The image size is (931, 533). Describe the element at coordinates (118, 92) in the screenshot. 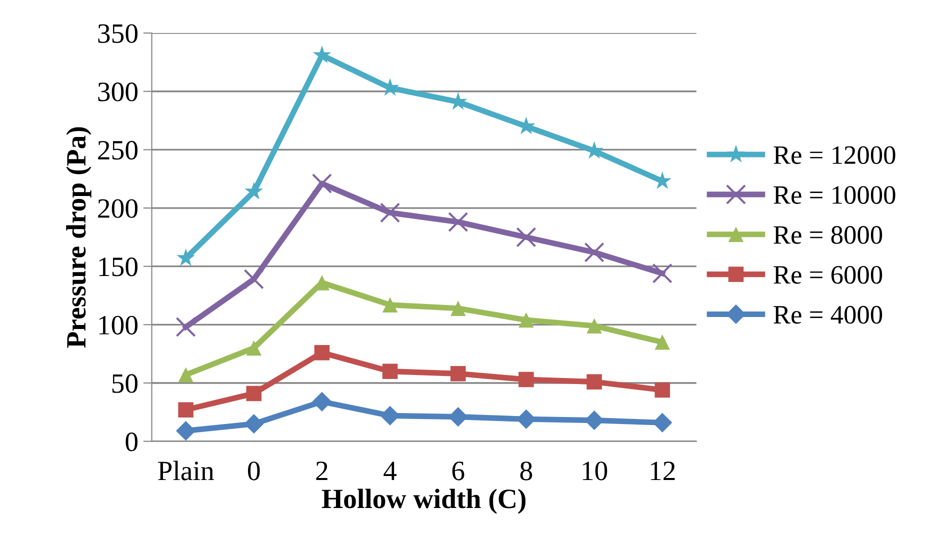

I see `y-tick-label: 300` at that location.